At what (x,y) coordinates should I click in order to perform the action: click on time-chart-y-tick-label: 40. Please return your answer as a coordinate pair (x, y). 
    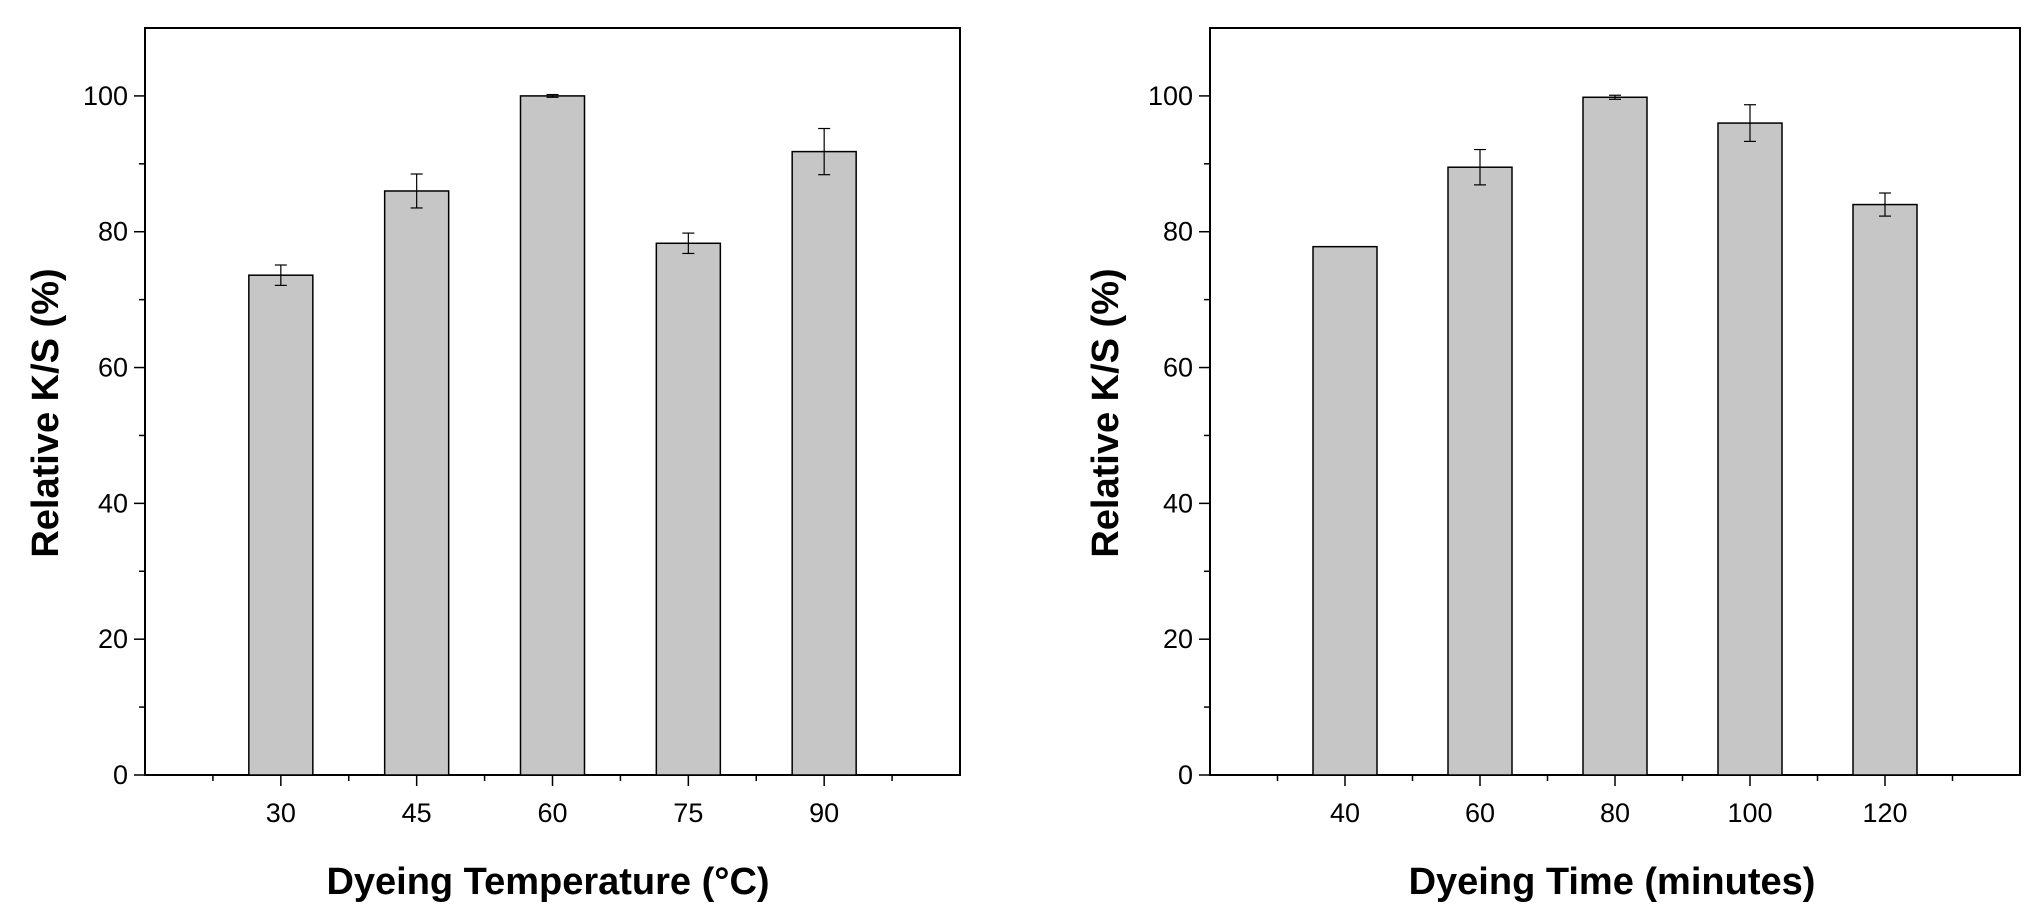
    Looking at the image, I should click on (1178, 503).